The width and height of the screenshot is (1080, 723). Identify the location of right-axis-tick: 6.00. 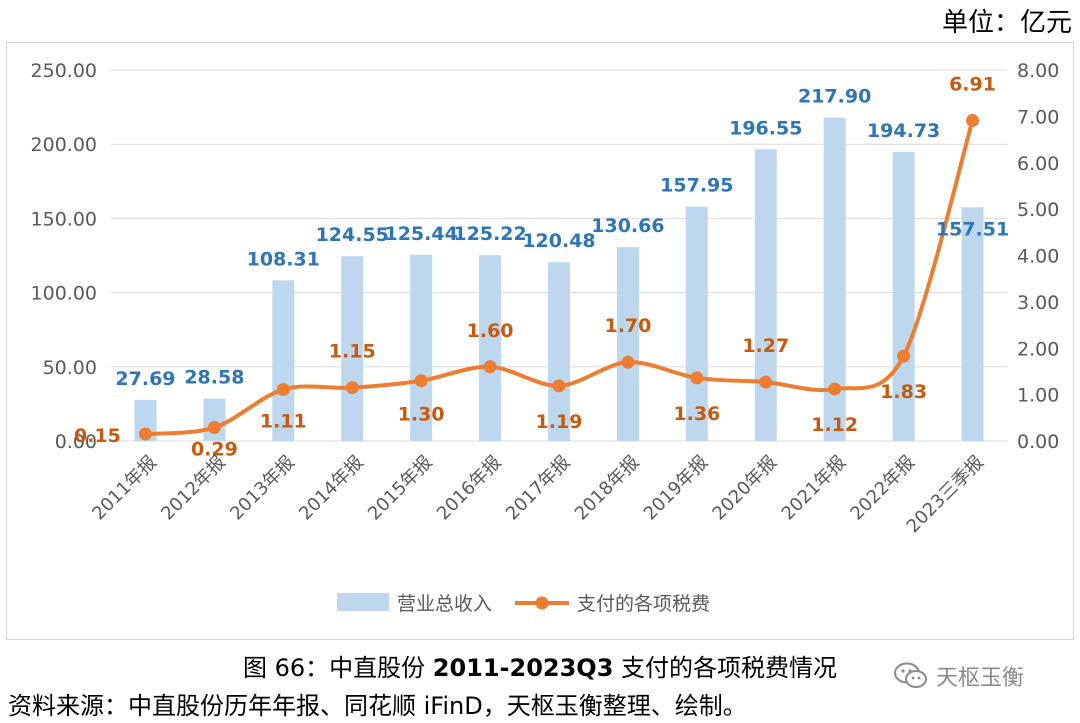
(1038, 164).